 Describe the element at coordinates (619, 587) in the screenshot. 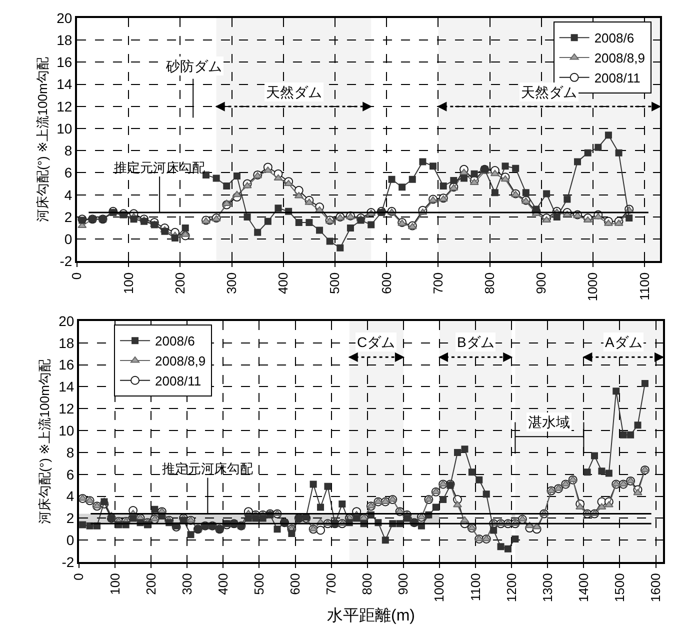

I see `x-tick-label: 1500` at that location.